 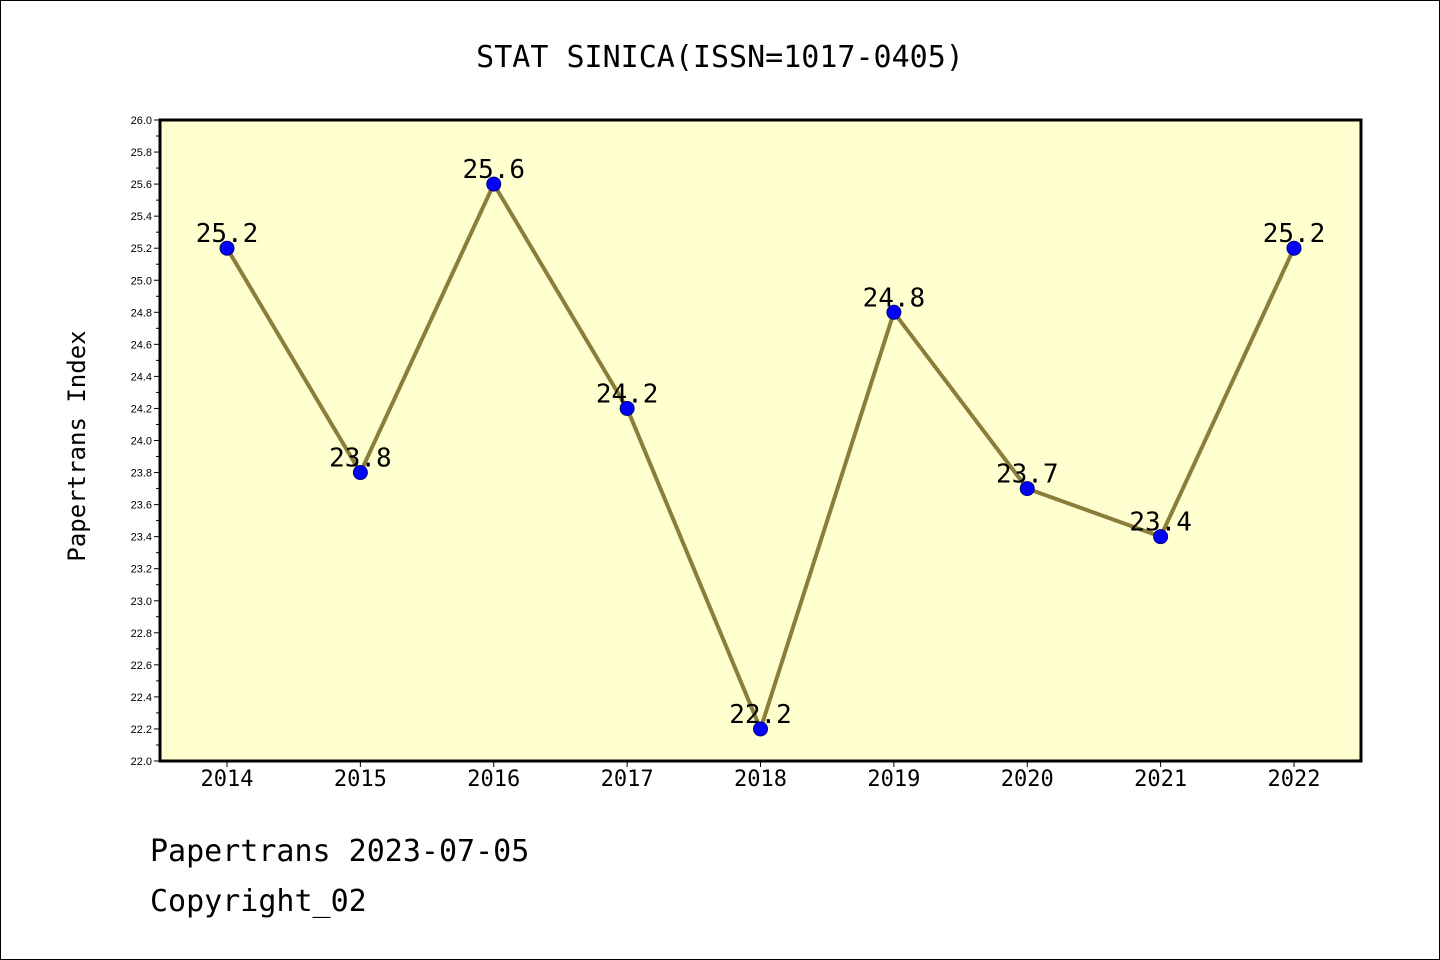 I want to click on x-tick-label: 2022, so click(x=1294, y=779).